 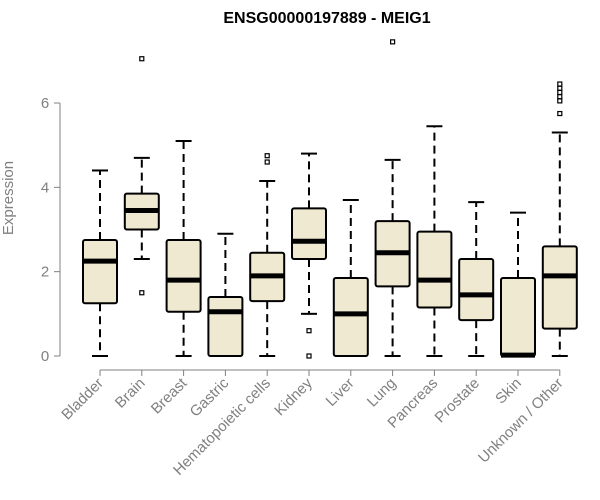 What do you see at coordinates (169, 395) in the screenshot?
I see `x-tick-label: Breast` at bounding box center [169, 395].